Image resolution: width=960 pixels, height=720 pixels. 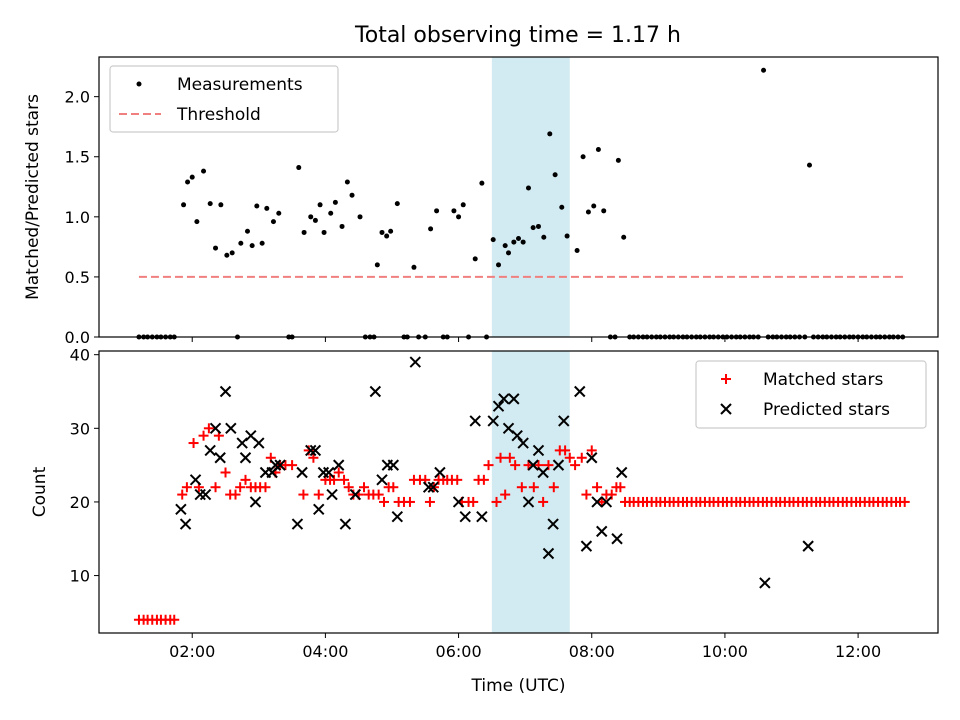 What do you see at coordinates (139, 84) in the screenshot?
I see `legend-measurements-marker` at bounding box center [139, 84].